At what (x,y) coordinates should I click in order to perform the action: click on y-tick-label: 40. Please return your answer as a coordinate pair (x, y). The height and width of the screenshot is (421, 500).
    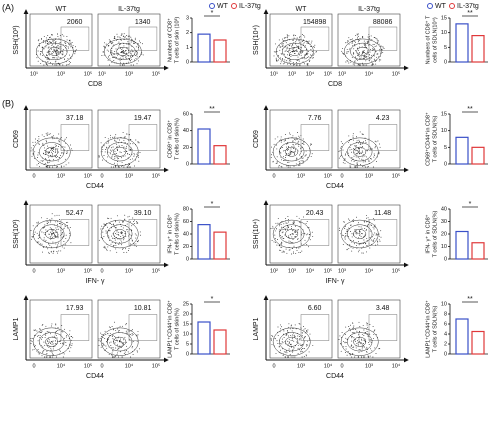
    Looking at the image, I should click on (186, 131).